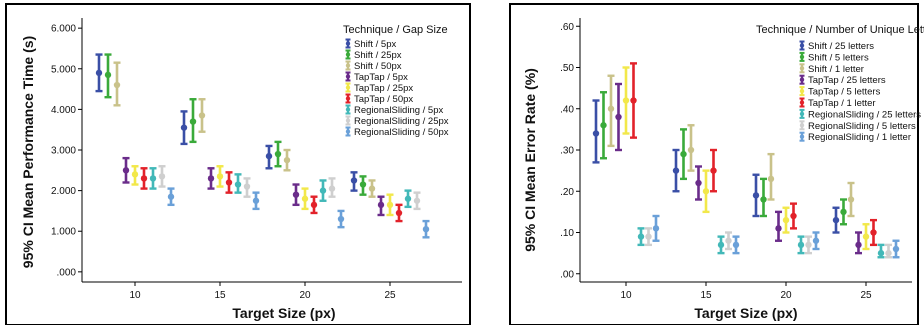 The image size is (924, 325). What do you see at coordinates (567, 27) in the screenshot?
I see `y-tick-label: .60` at bounding box center [567, 27].